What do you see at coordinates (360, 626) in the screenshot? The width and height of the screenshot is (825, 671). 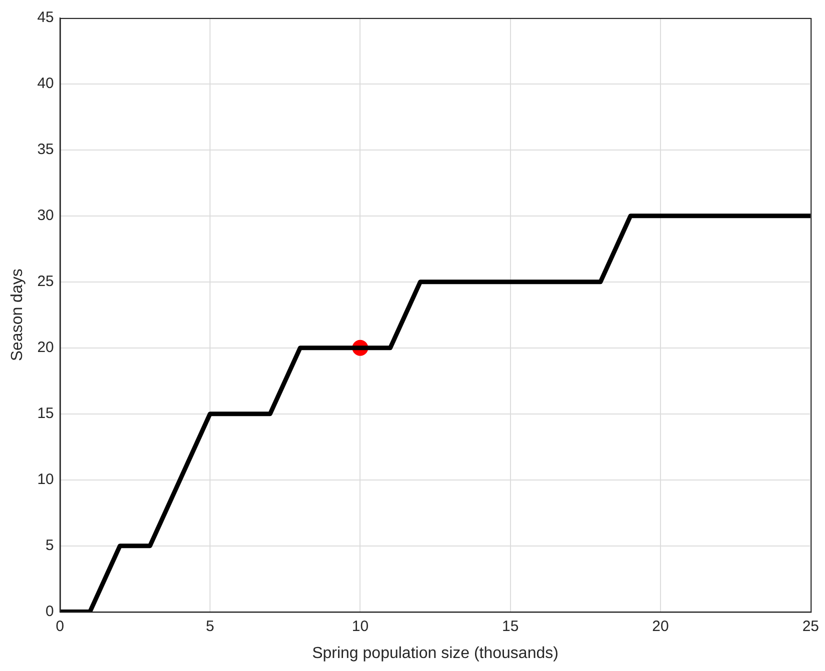 I see `x-tick-label: 10` at bounding box center [360, 626].